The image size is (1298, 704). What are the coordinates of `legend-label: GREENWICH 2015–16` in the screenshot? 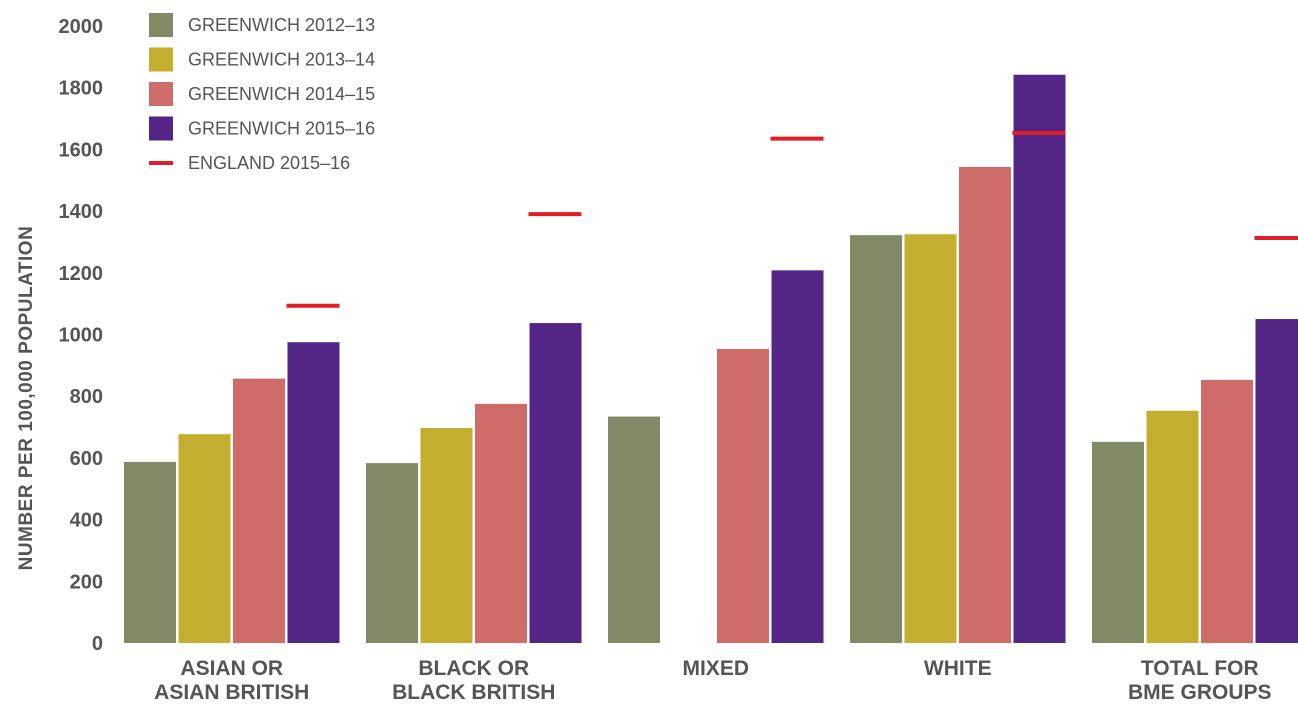 It's located at (281, 129).